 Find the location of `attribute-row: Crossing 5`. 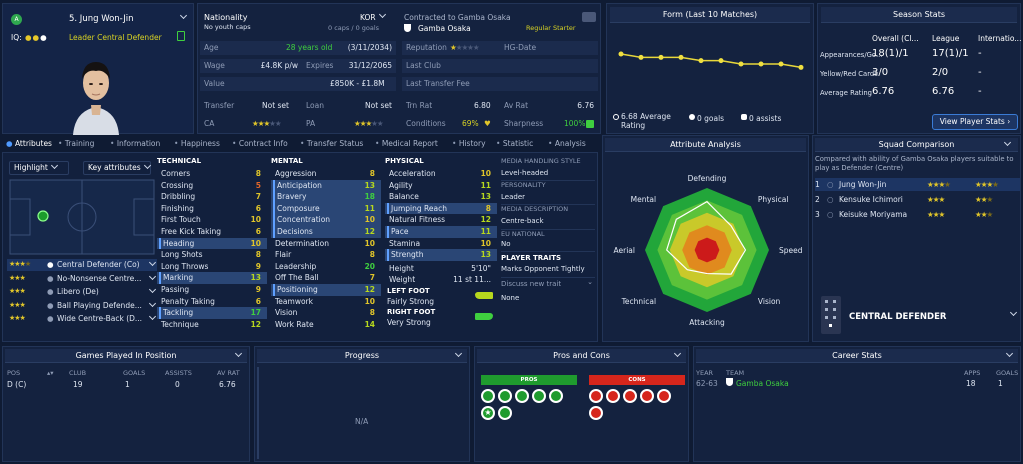

attribute-row: Crossing 5 is located at coordinates (212, 186).